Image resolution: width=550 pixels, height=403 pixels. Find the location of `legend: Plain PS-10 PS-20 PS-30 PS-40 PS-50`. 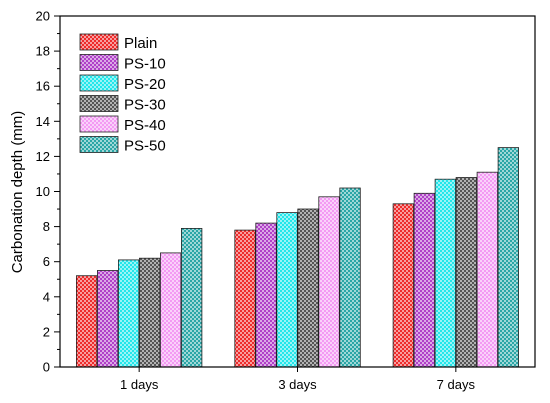

legend: Plain PS-10 PS-20 PS-30 PS-40 PS-50 is located at coordinates (122, 94).